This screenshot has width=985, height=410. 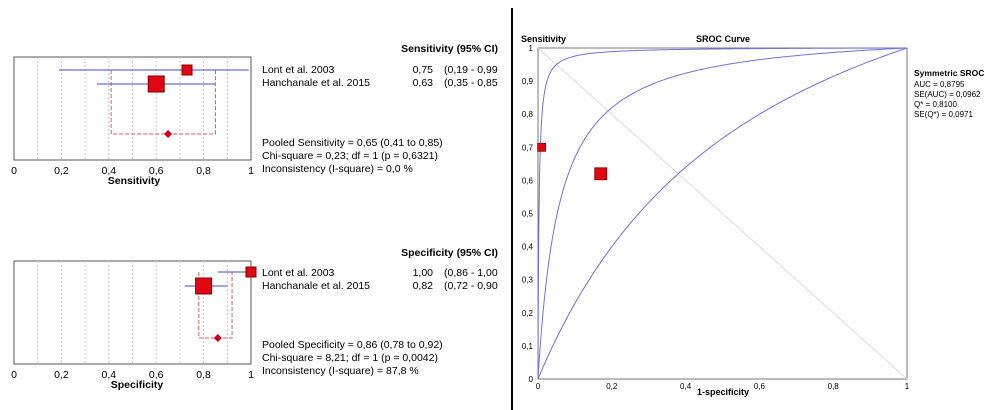 I want to click on spec-study-name-1: Hanchanale et al. 2015, so click(x=316, y=286).